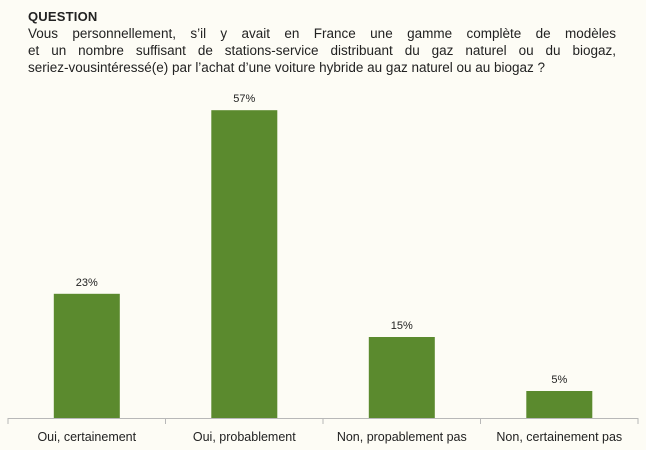 Image resolution: width=646 pixels, height=450 pixels. Describe the element at coordinates (244, 99) in the screenshot. I see `value-label-1: 57%` at that location.